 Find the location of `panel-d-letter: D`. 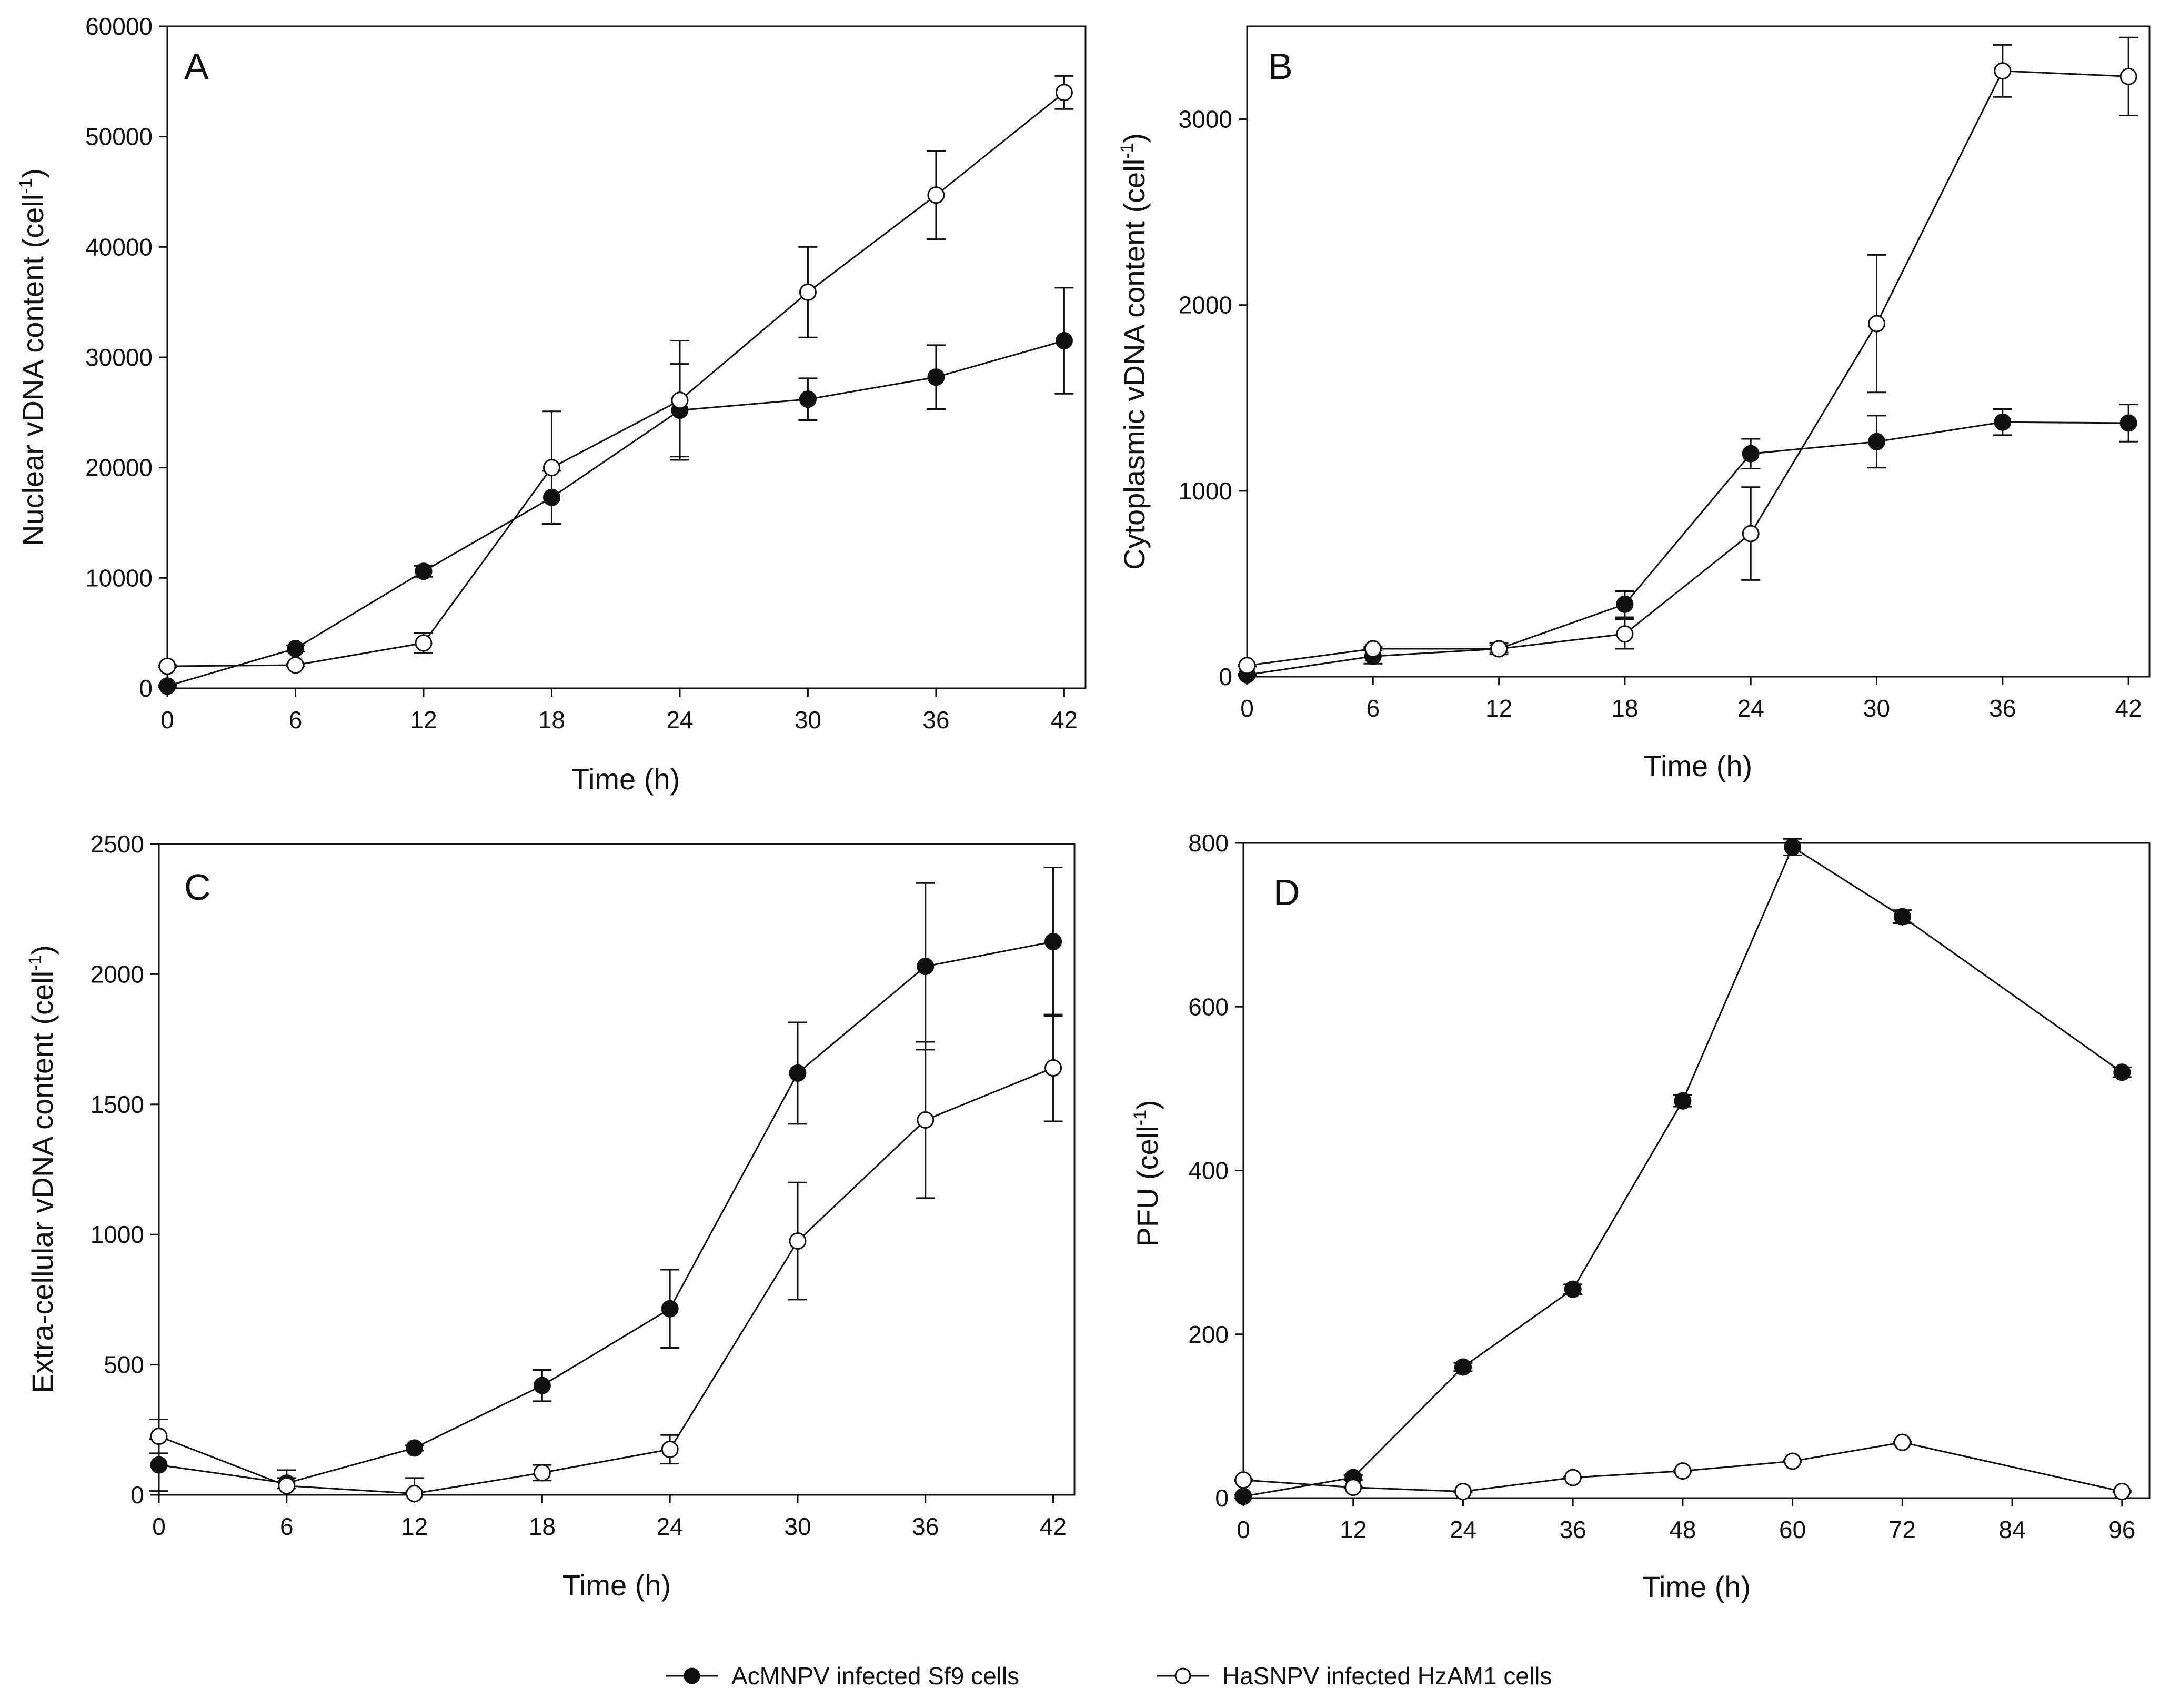

panel-d-letter: D is located at coordinates (1286, 892).